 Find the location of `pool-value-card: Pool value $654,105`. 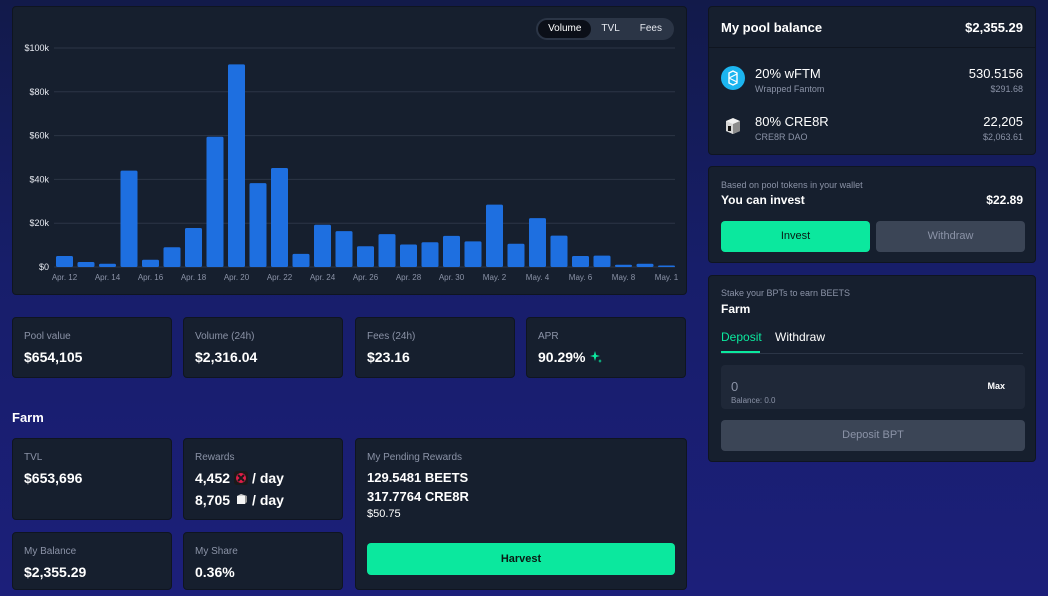

pool-value-card: Pool value $654,105 is located at coordinates (92, 347).